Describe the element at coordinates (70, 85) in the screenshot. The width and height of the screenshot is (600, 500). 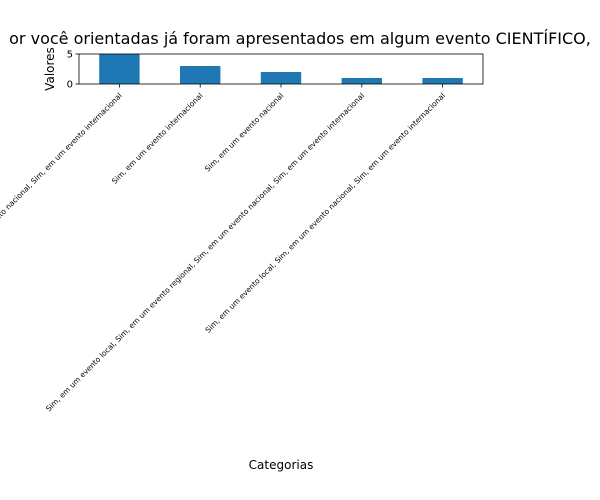
I see `y-tick-label: 0` at that location.